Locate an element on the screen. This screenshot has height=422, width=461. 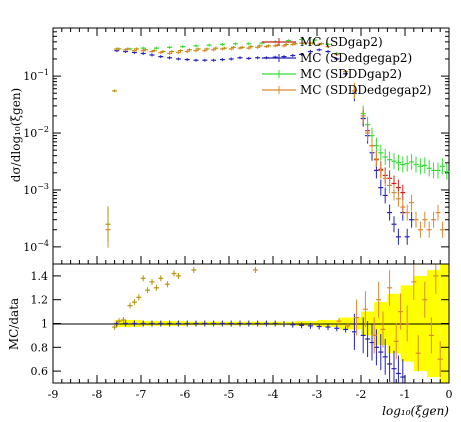
x-tick-label: -6 is located at coordinates (185, 394).